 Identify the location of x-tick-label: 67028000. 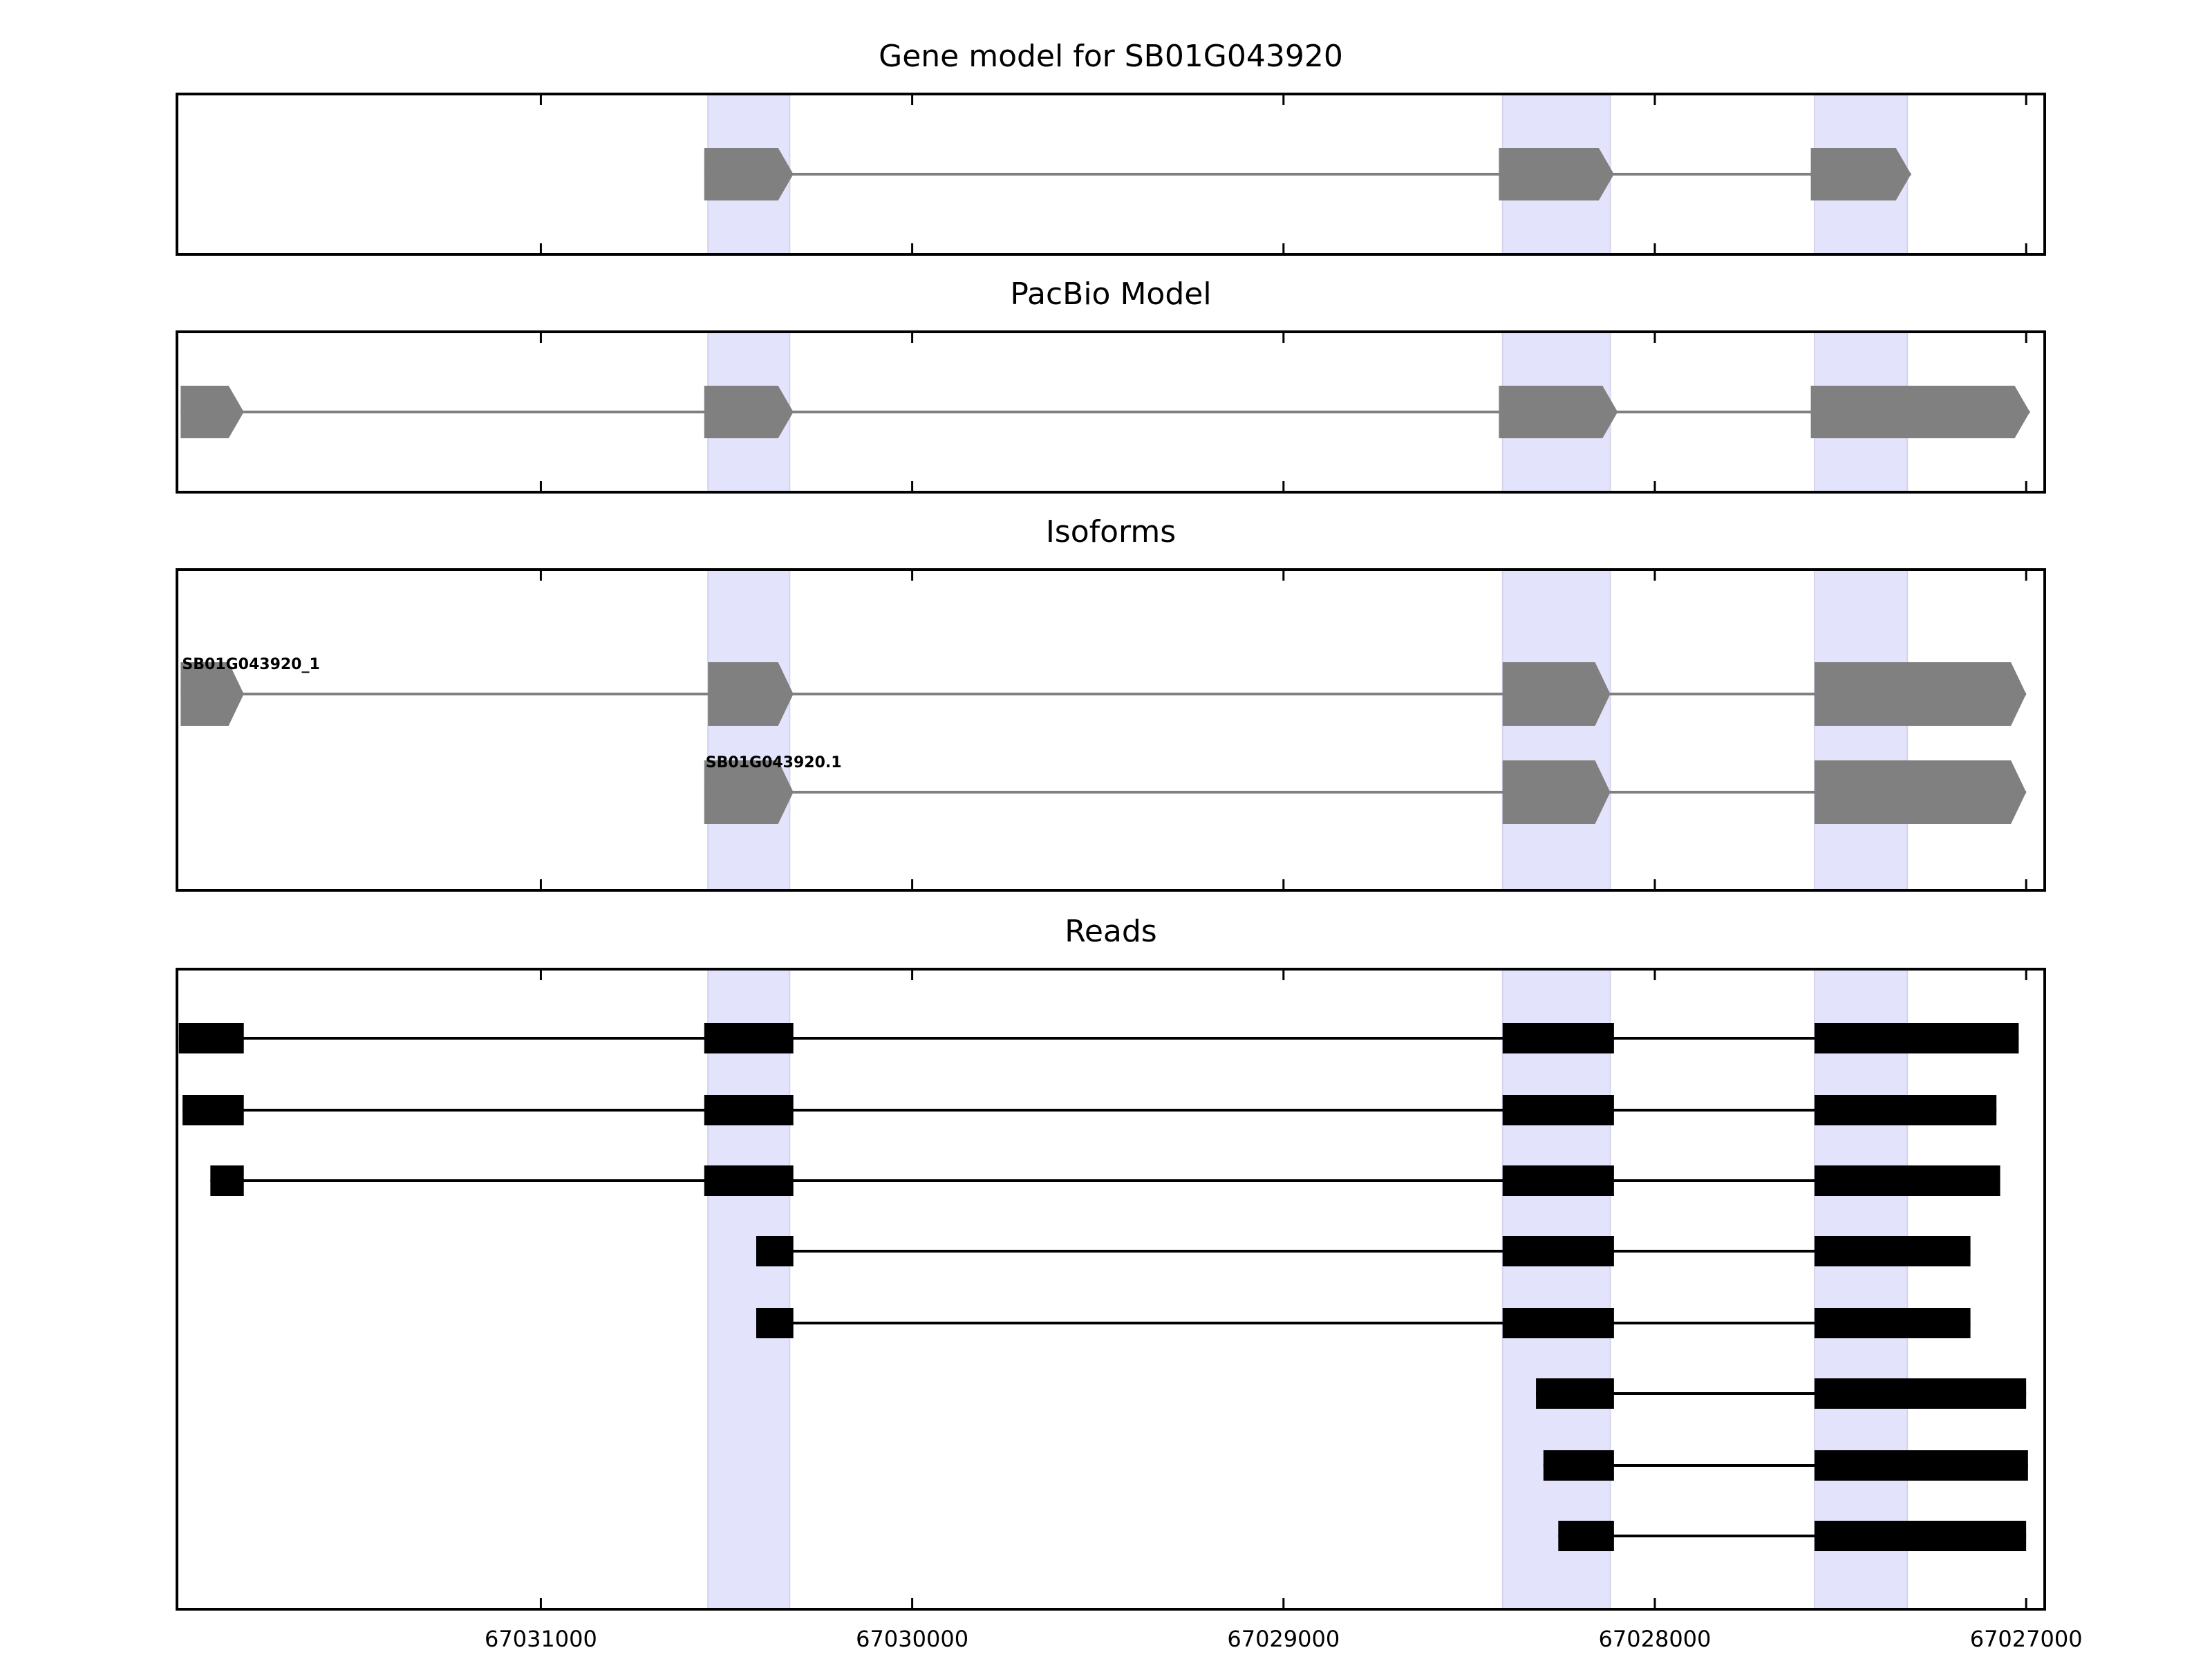
(1656, 1639).